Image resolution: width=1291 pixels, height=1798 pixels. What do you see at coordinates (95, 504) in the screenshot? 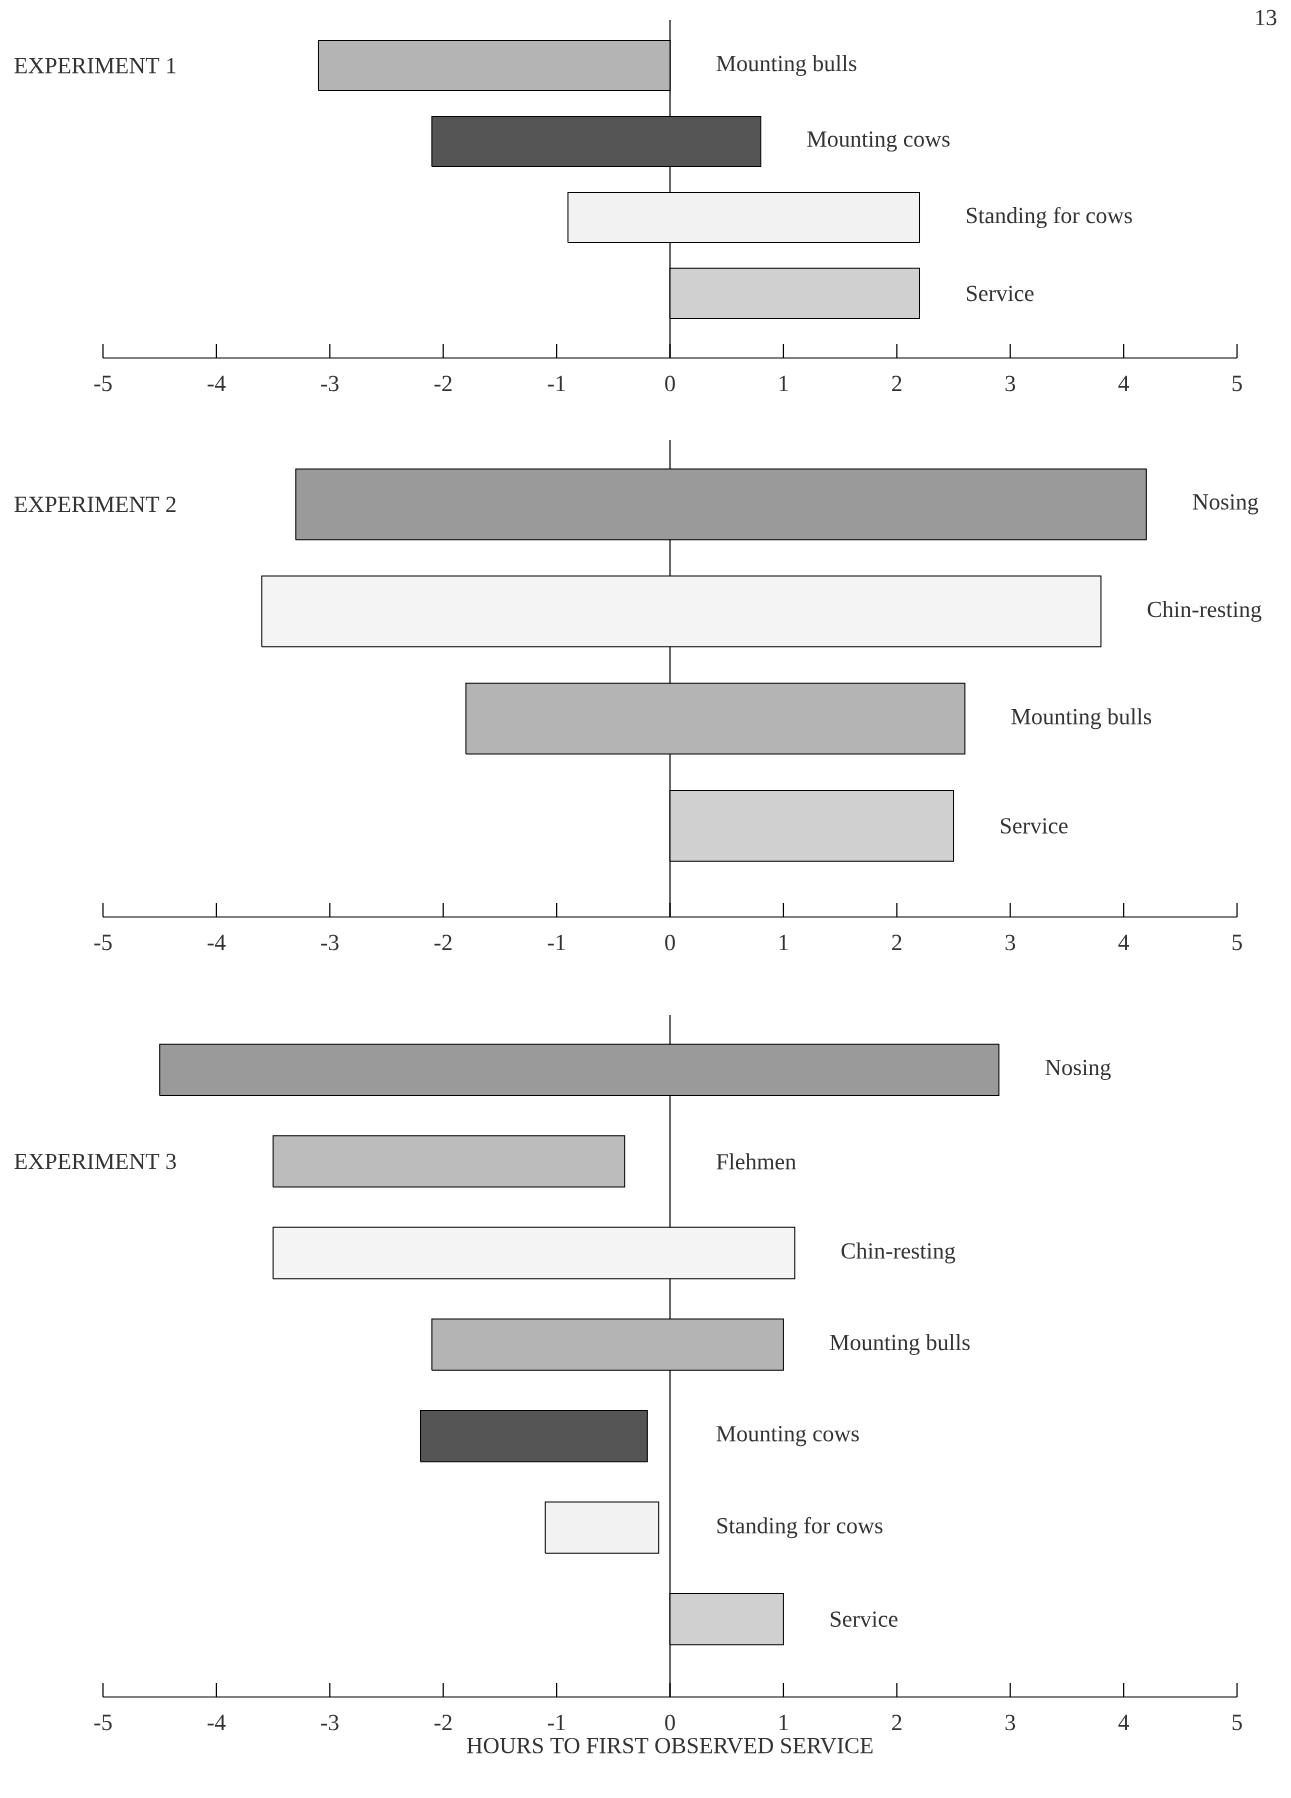
I see `text: EXPERIMENT 2` at bounding box center [95, 504].